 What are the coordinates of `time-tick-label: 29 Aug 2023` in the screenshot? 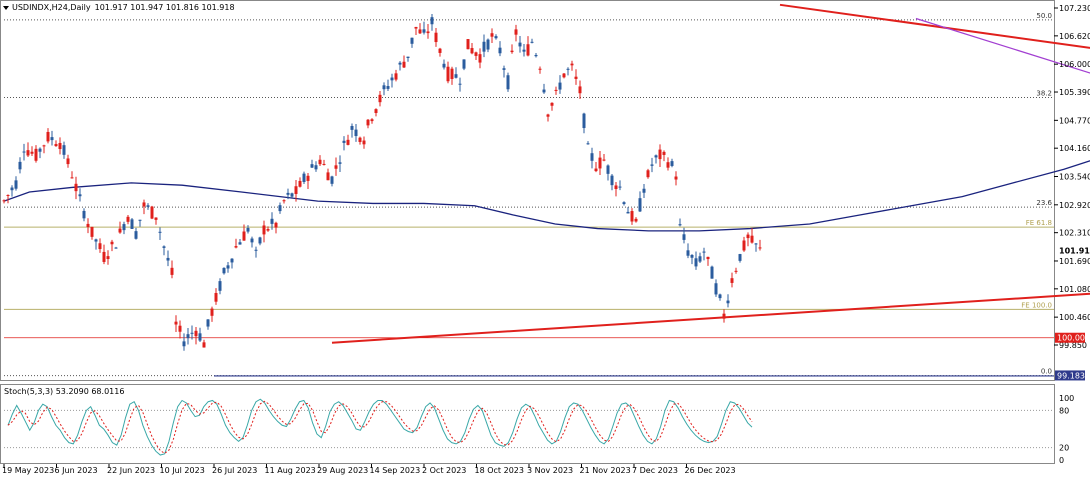 It's located at (342, 470).